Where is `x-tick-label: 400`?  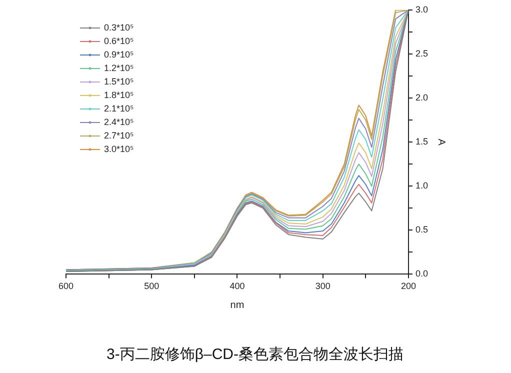
x-tick-label: 400 is located at coordinates (237, 286).